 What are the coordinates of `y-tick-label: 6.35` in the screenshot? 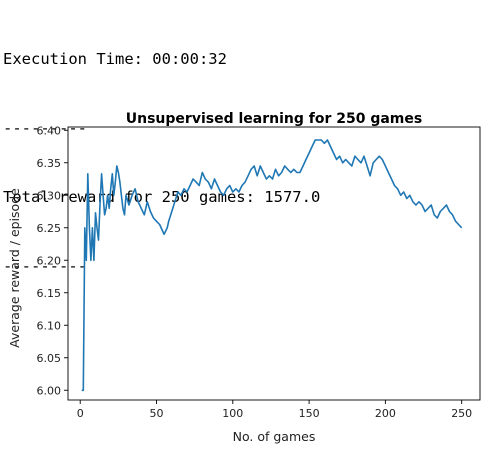 It's located at (49, 163).